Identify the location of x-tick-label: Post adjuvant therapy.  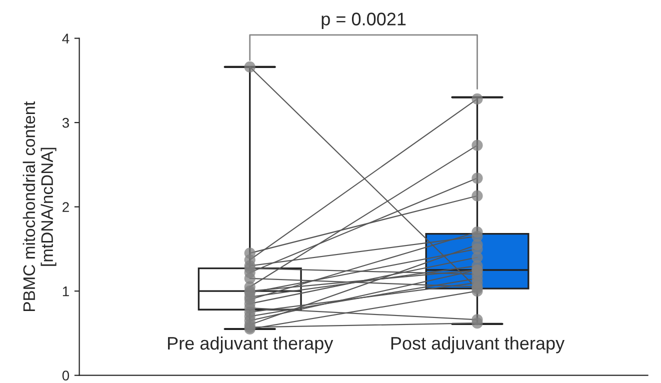
(478, 345).